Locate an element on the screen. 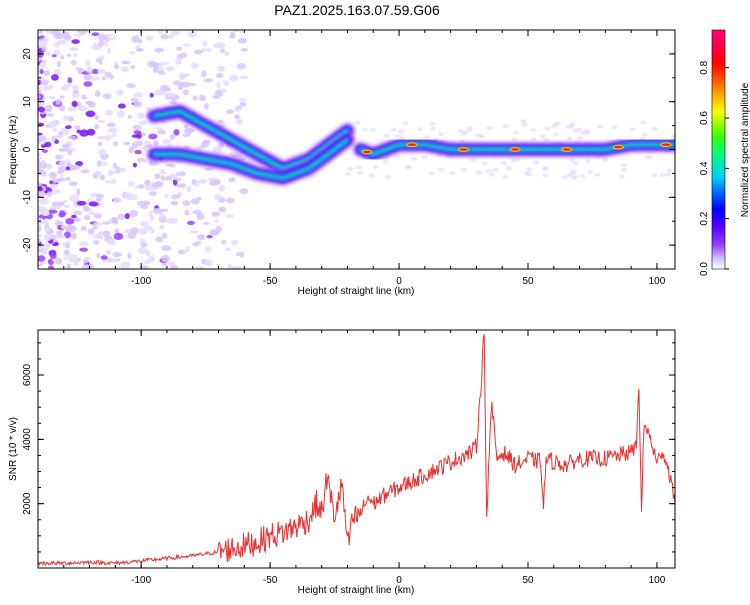 The image size is (750, 605). spectrogram-y-tick-label: 20 is located at coordinates (27, 54).